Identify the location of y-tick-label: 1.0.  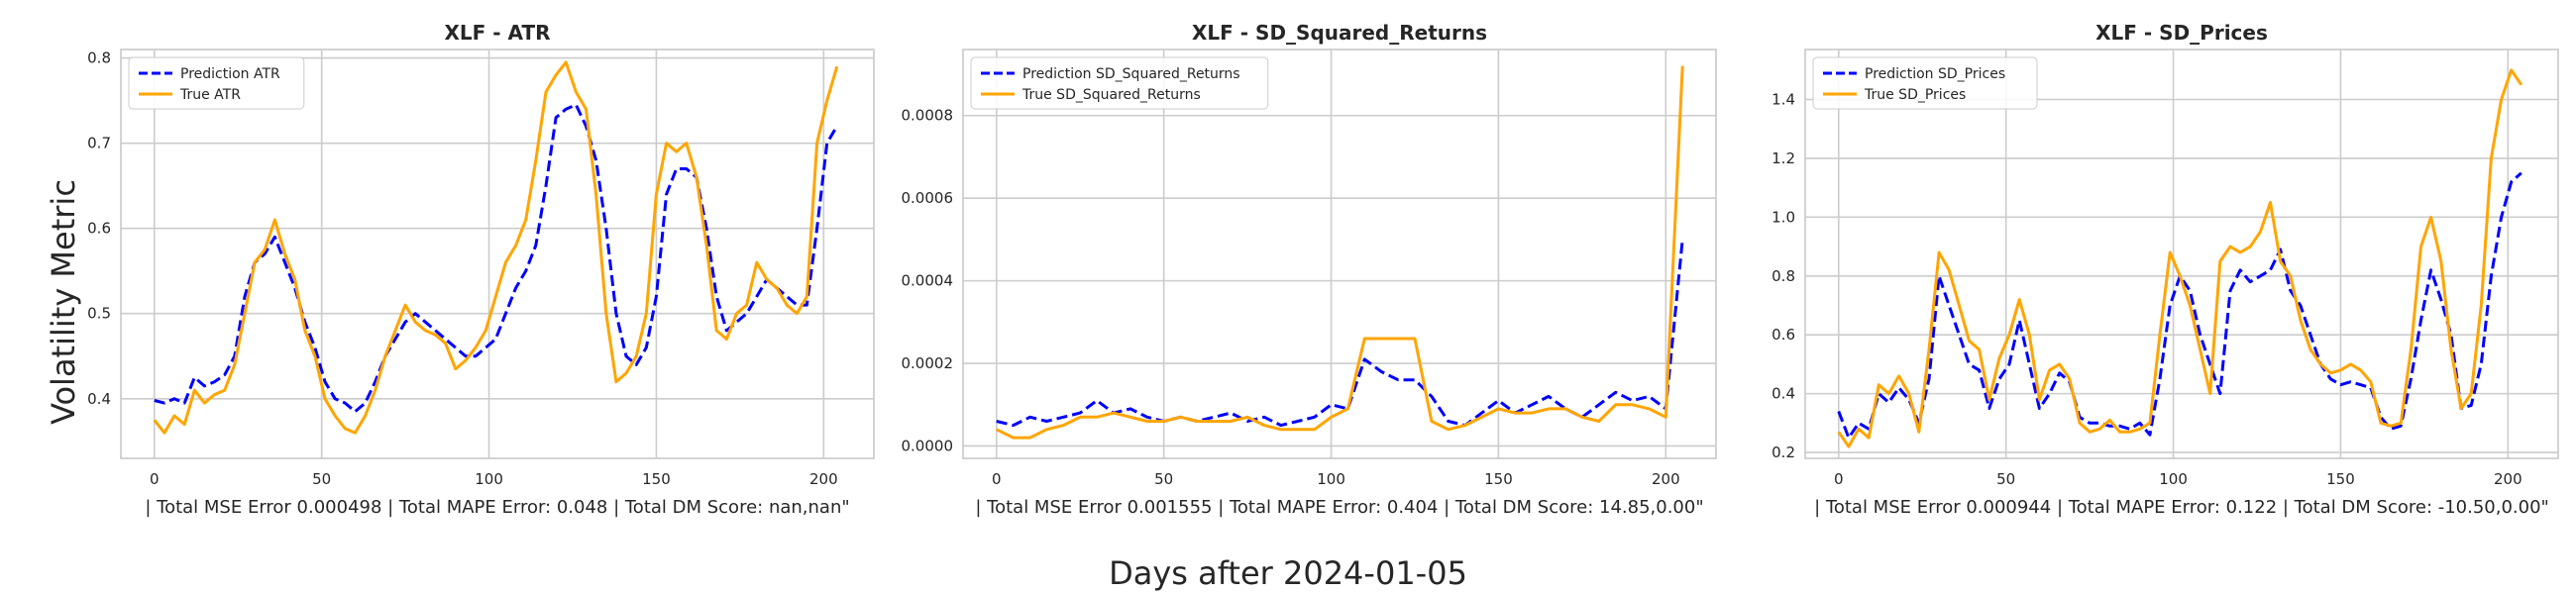
(1783, 217).